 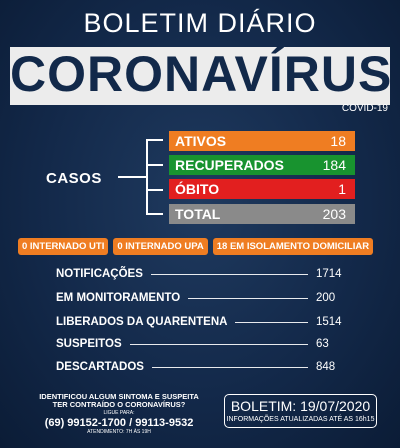 What do you see at coordinates (262, 189) in the screenshot?
I see `obito-row: ÓBITO 1` at bounding box center [262, 189].